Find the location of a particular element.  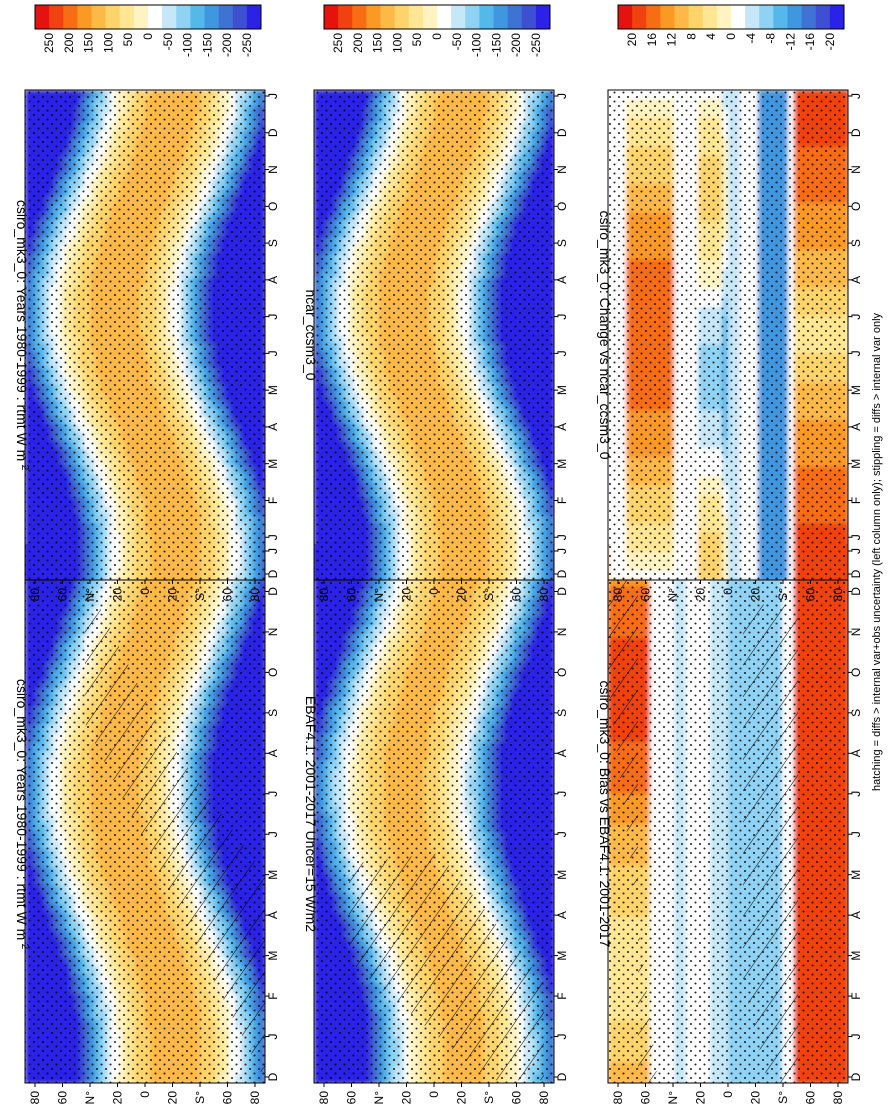

lat-tick-3-3: 20 is located at coordinates (407, 595).